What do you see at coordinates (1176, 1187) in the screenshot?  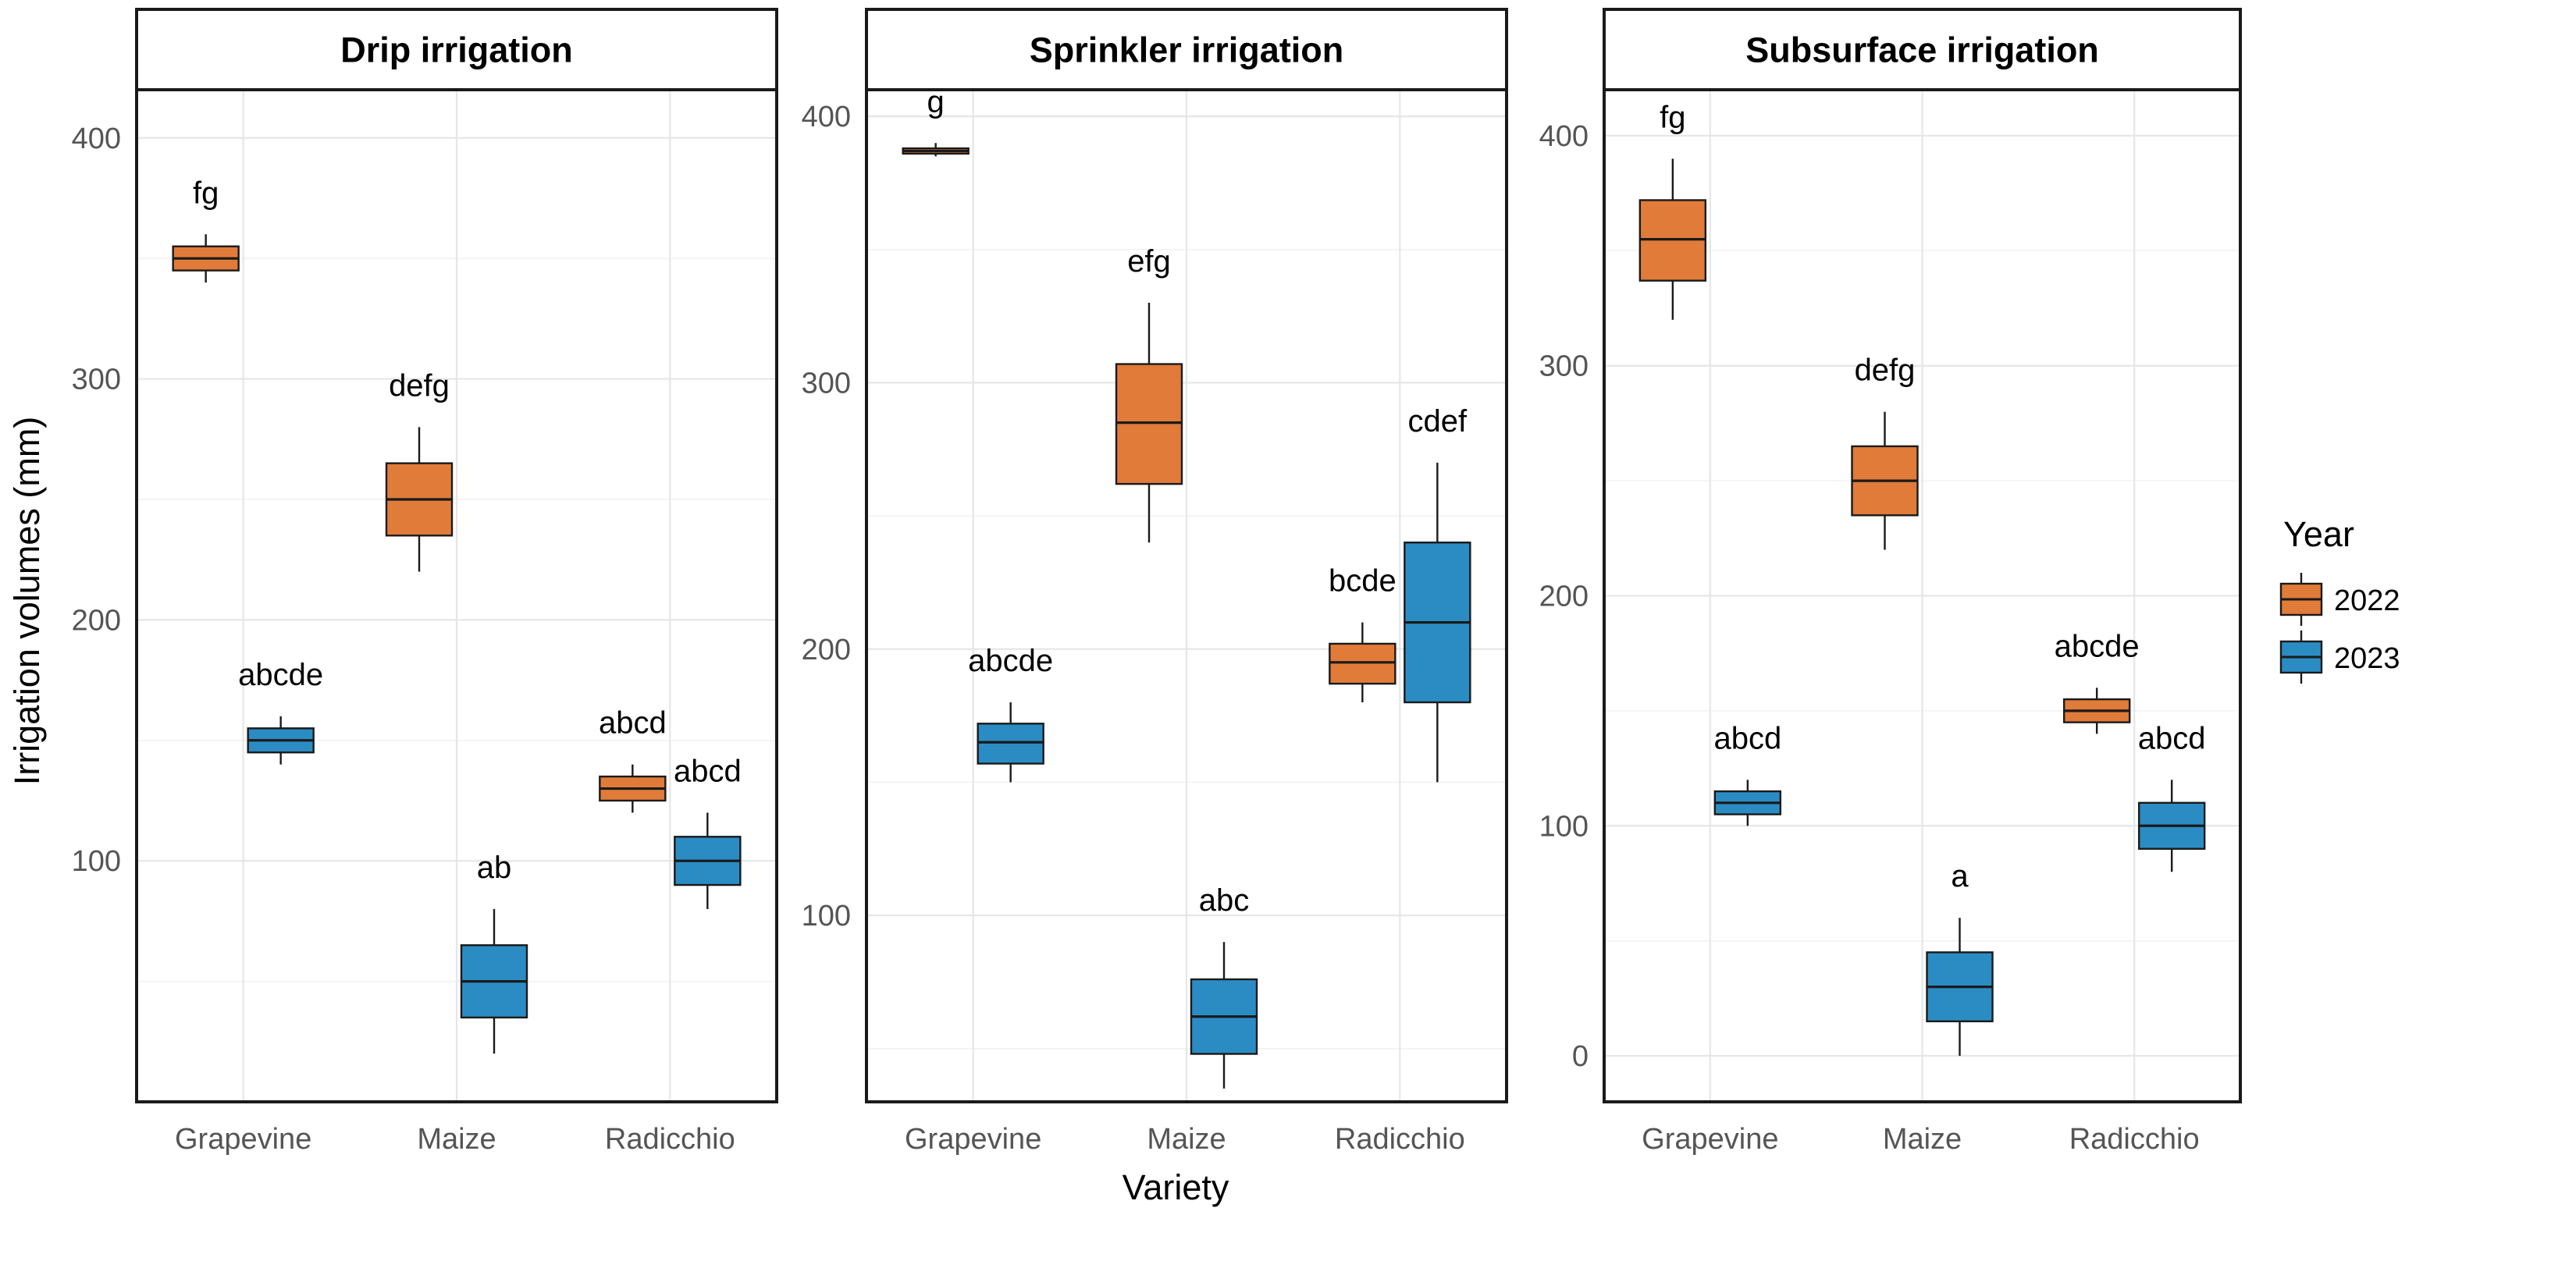 I see `x-axis-title: Variety` at bounding box center [1176, 1187].